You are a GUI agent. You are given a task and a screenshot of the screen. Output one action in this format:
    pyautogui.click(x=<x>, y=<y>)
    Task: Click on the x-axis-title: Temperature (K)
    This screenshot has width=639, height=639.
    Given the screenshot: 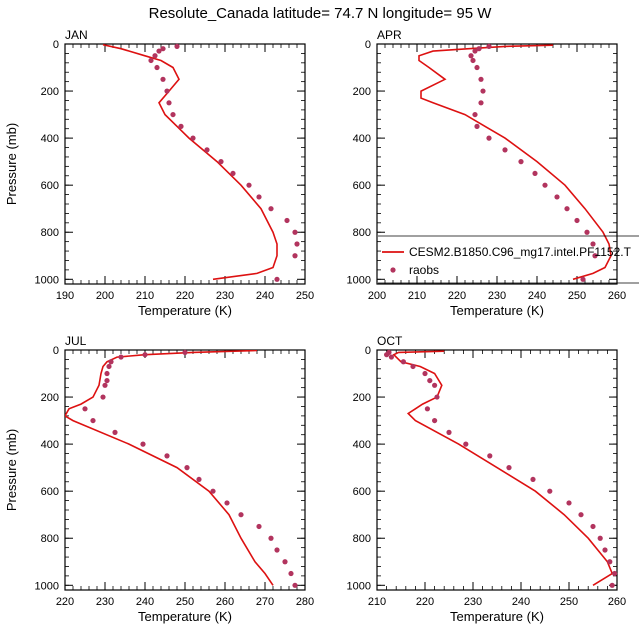 What is the action you would take?
    pyautogui.click(x=497, y=310)
    